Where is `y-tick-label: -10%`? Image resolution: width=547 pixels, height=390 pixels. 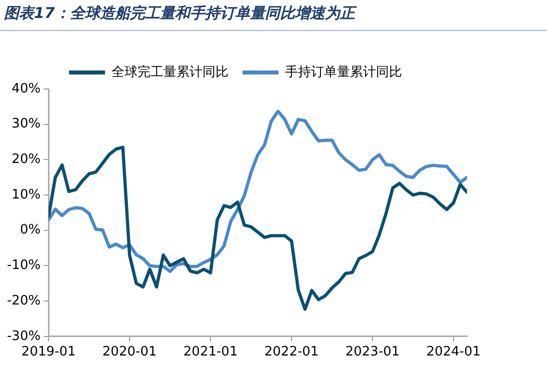
y-tick-label: -10% is located at coordinates (23, 266).